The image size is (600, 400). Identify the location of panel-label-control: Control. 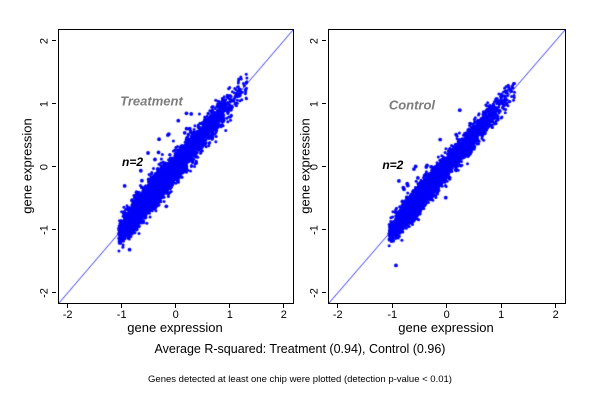
(412, 105).